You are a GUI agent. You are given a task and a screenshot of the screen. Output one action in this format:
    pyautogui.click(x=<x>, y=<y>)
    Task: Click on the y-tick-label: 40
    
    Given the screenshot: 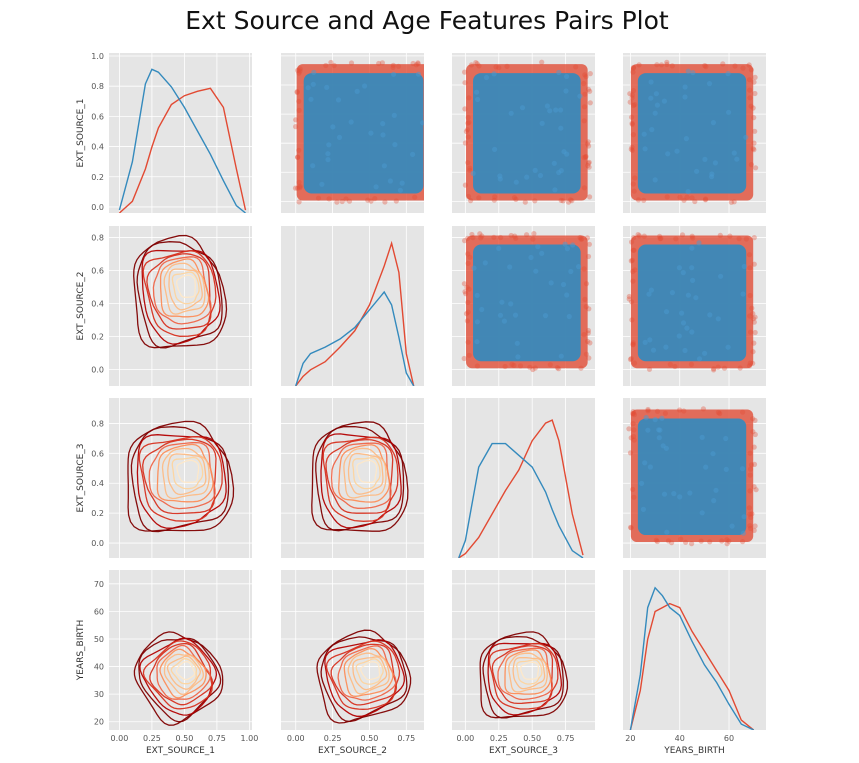 What is the action you would take?
    pyautogui.click(x=99, y=667)
    